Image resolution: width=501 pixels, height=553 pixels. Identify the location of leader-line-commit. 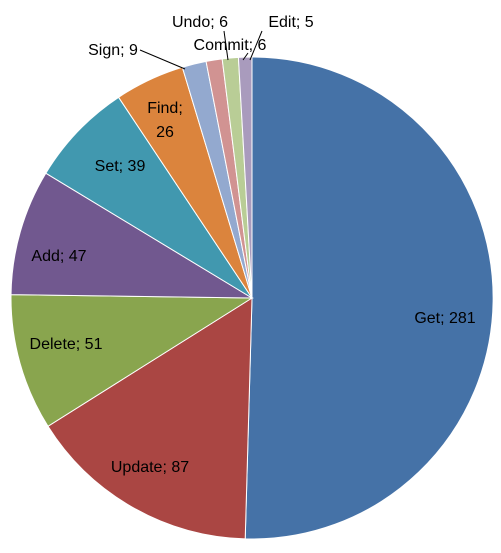
(245, 56).